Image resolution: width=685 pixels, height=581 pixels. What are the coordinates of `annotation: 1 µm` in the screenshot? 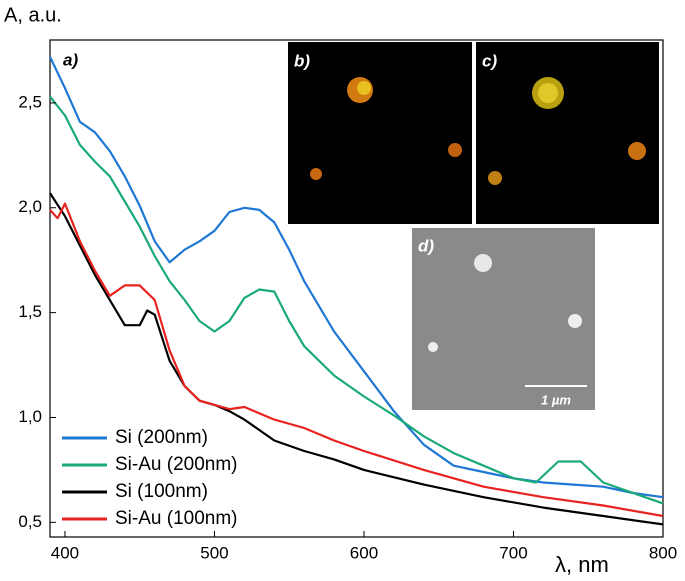 It's located at (556, 399).